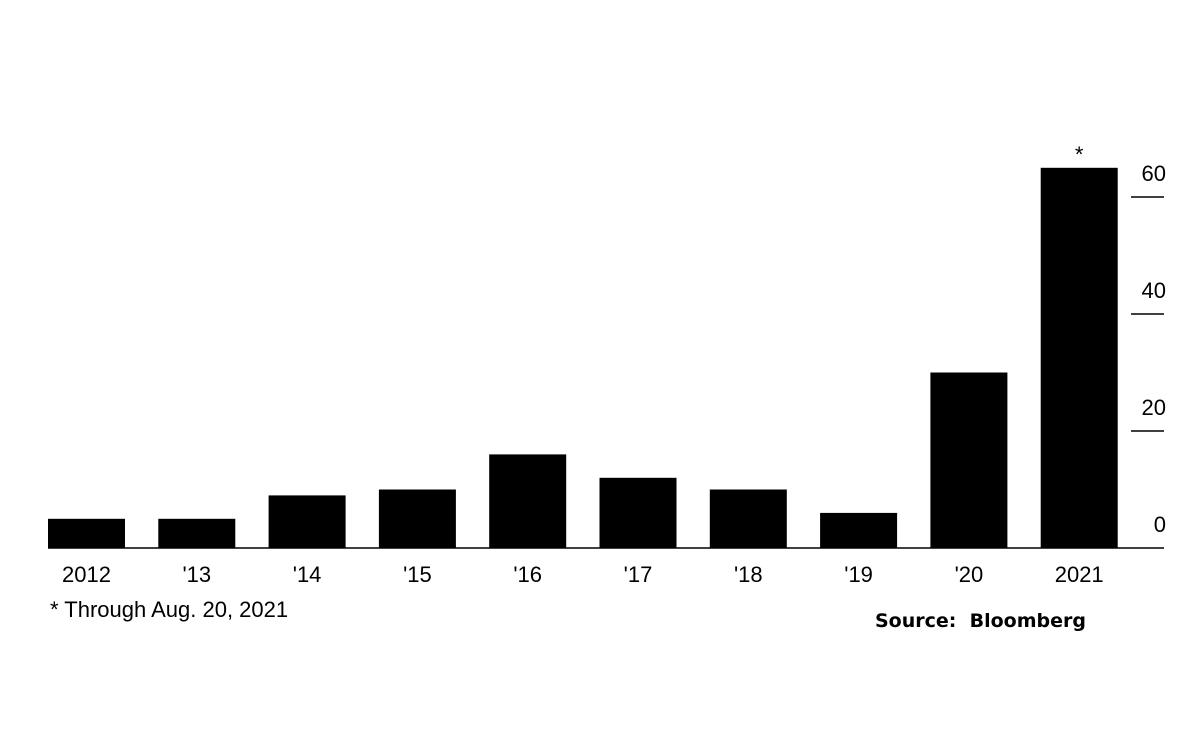  What do you see at coordinates (1154, 407) in the screenshot?
I see `y-tick-label: 20` at bounding box center [1154, 407].